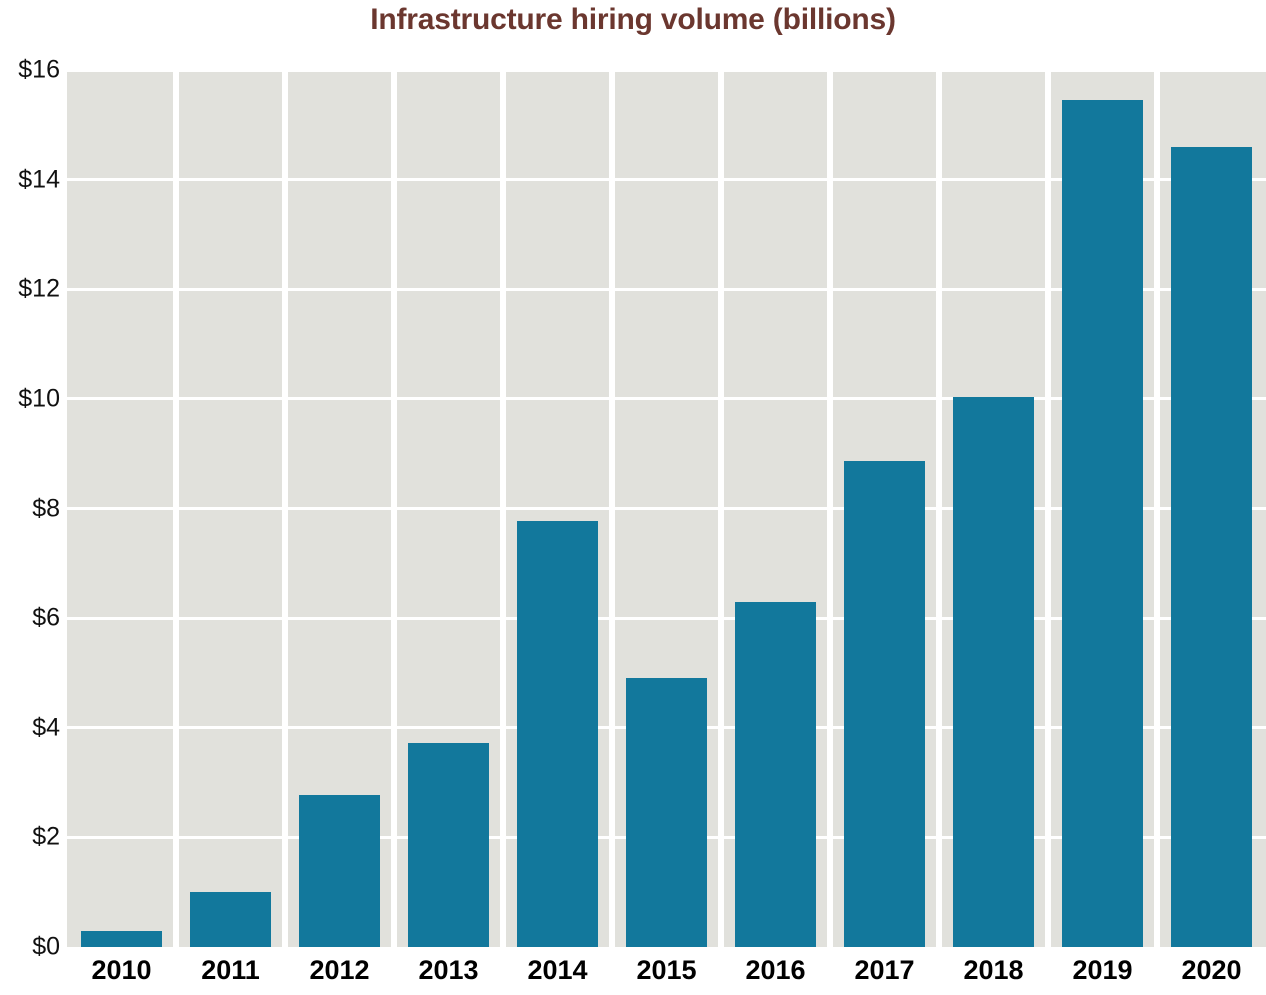 Image resolution: width=1266 pixels, height=995 pixels. I want to click on y-axis-tick-label: $2, so click(46, 836).